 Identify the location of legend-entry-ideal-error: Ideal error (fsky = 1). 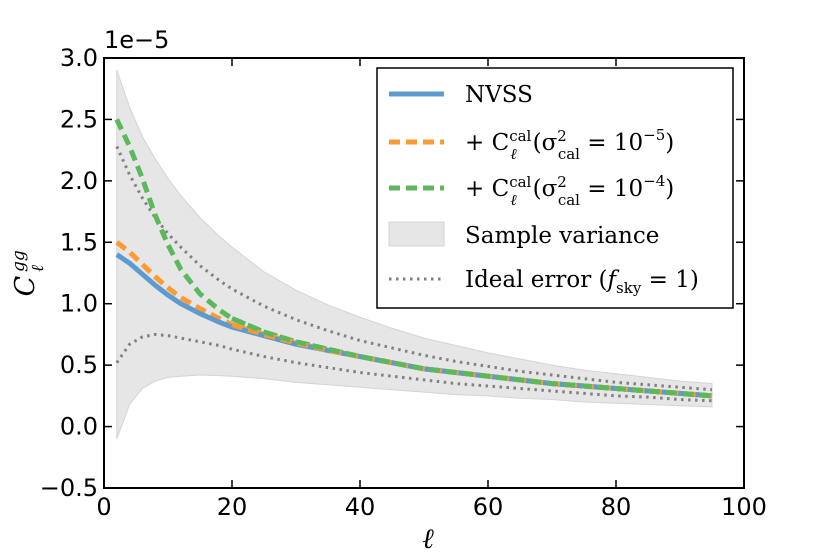
(544, 282).